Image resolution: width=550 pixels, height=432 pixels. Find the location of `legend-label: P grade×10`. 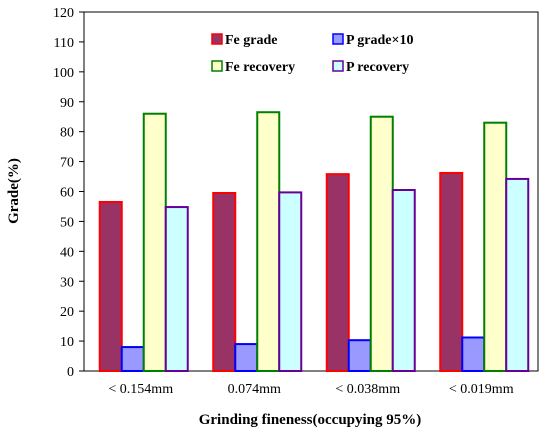

legend-label: P grade×10 is located at coordinates (379, 40).